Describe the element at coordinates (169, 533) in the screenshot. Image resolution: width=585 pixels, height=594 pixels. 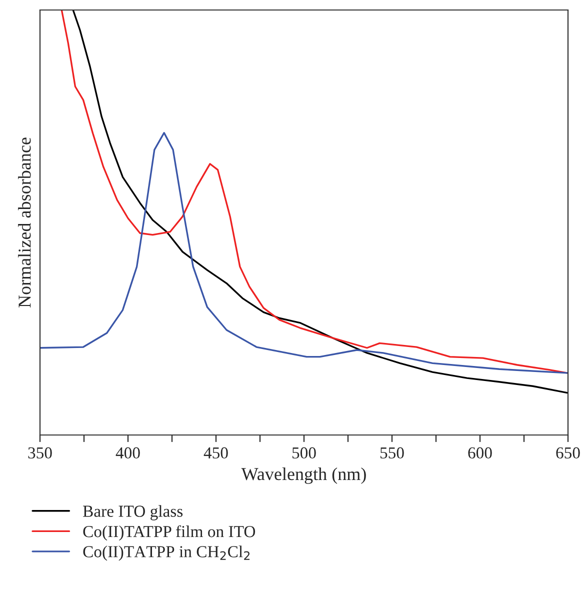
I see `legend-label: Co(II)TATPP film on ITO` at that location.